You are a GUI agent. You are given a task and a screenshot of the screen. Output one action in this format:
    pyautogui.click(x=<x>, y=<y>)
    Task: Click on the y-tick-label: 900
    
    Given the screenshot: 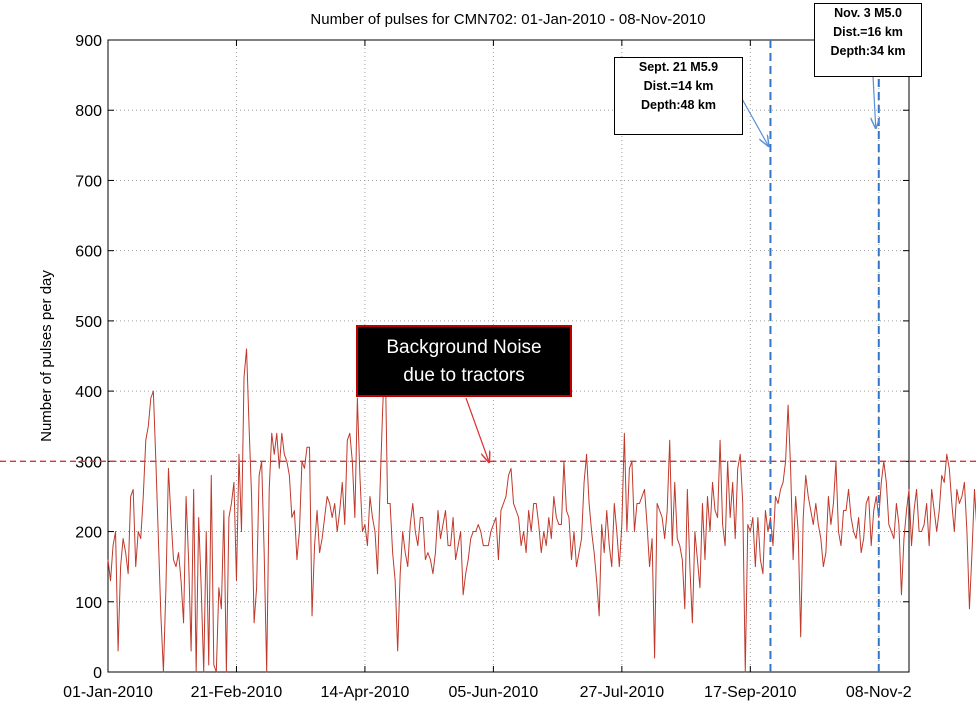 What is the action you would take?
    pyautogui.click(x=88, y=41)
    